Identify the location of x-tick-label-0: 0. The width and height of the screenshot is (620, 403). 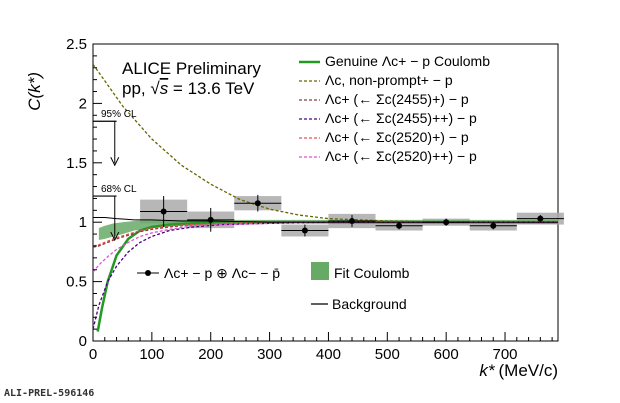
(93, 354).